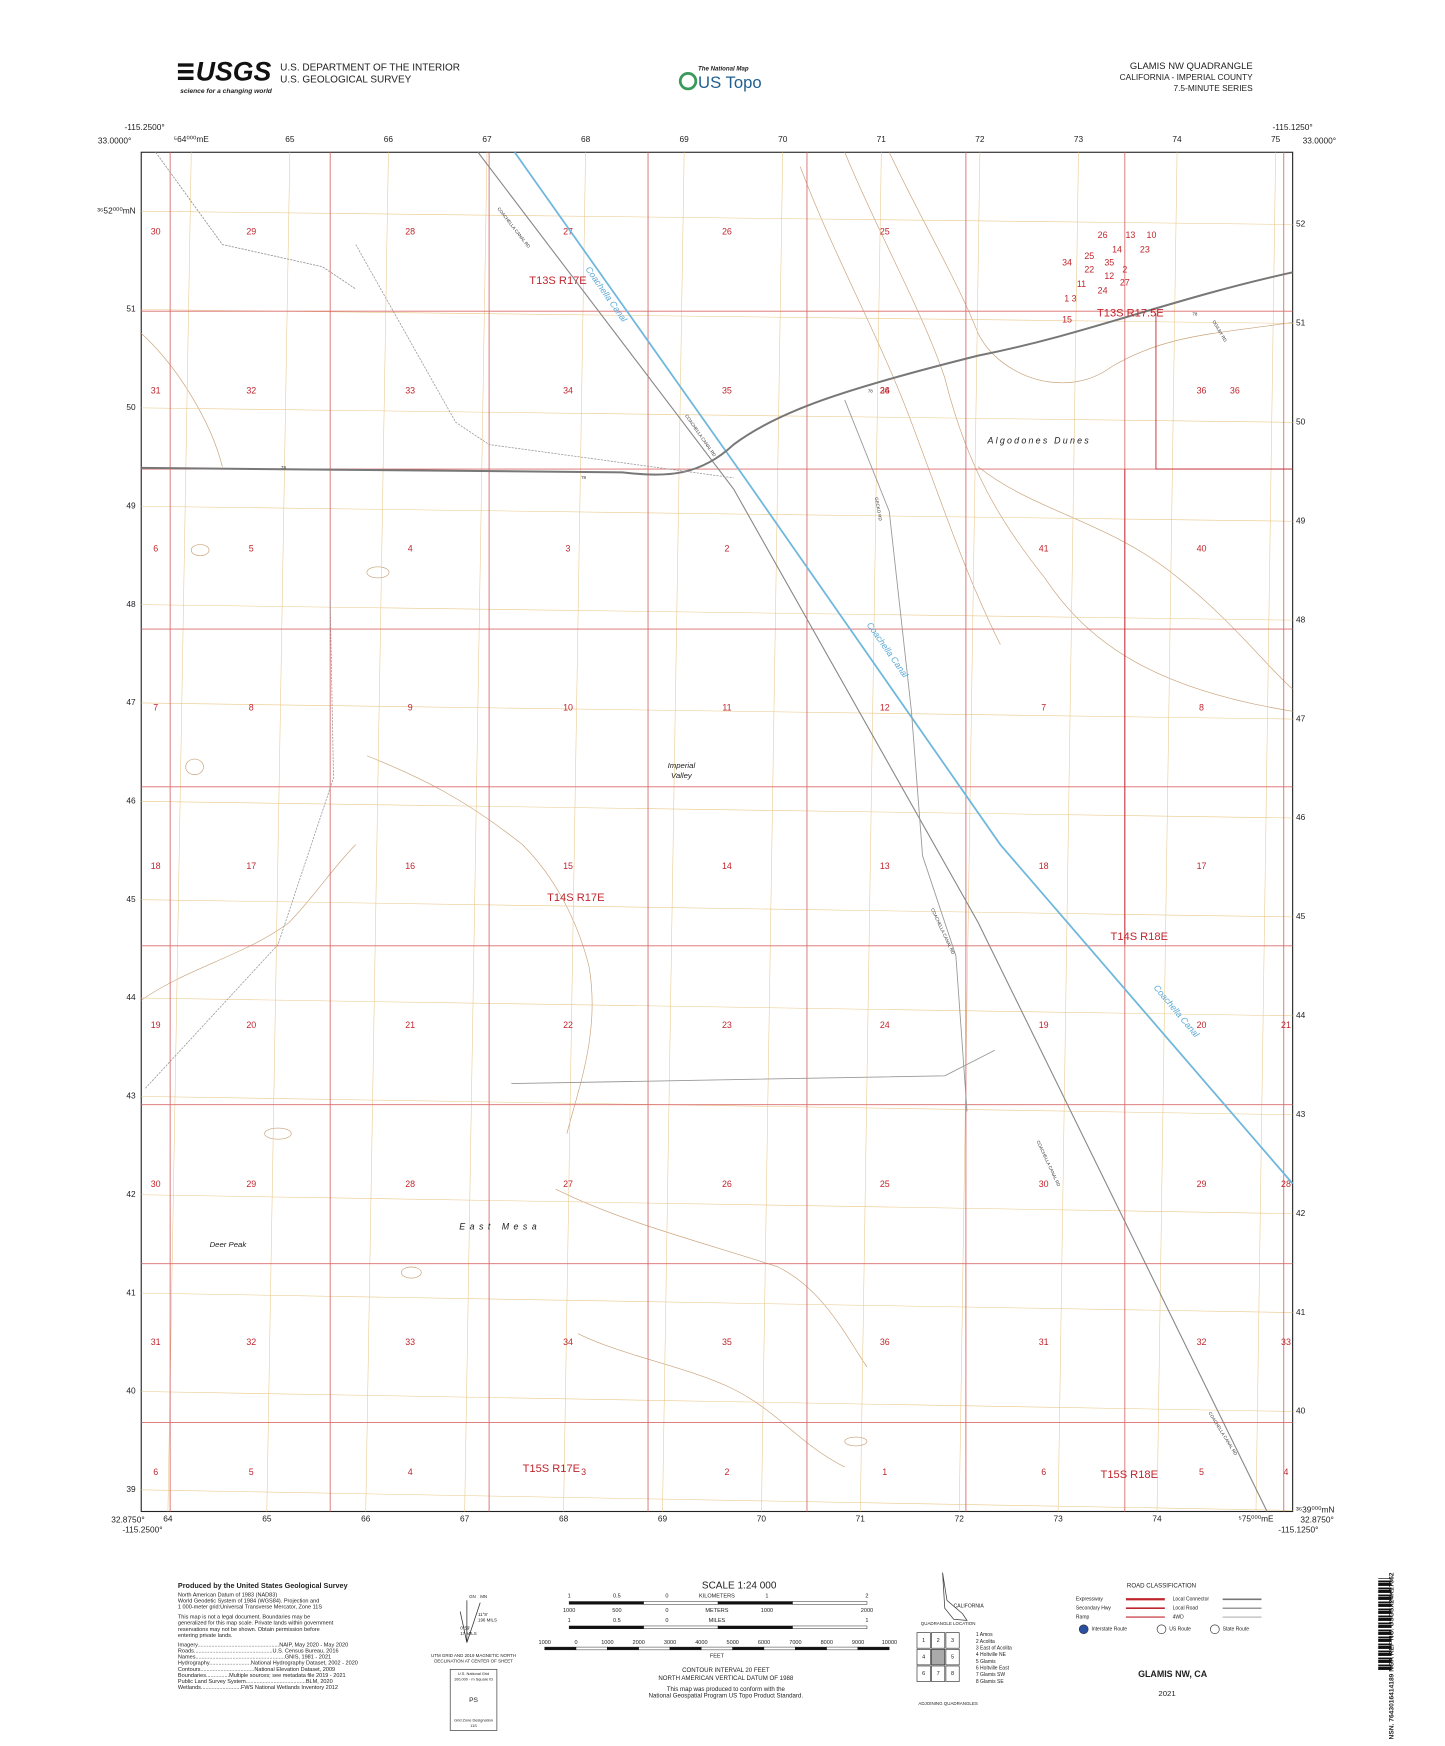  Describe the element at coordinates (116, 210) in the screenshot. I see `northing-label: ³⁶52⁰⁰⁰mN` at that location.